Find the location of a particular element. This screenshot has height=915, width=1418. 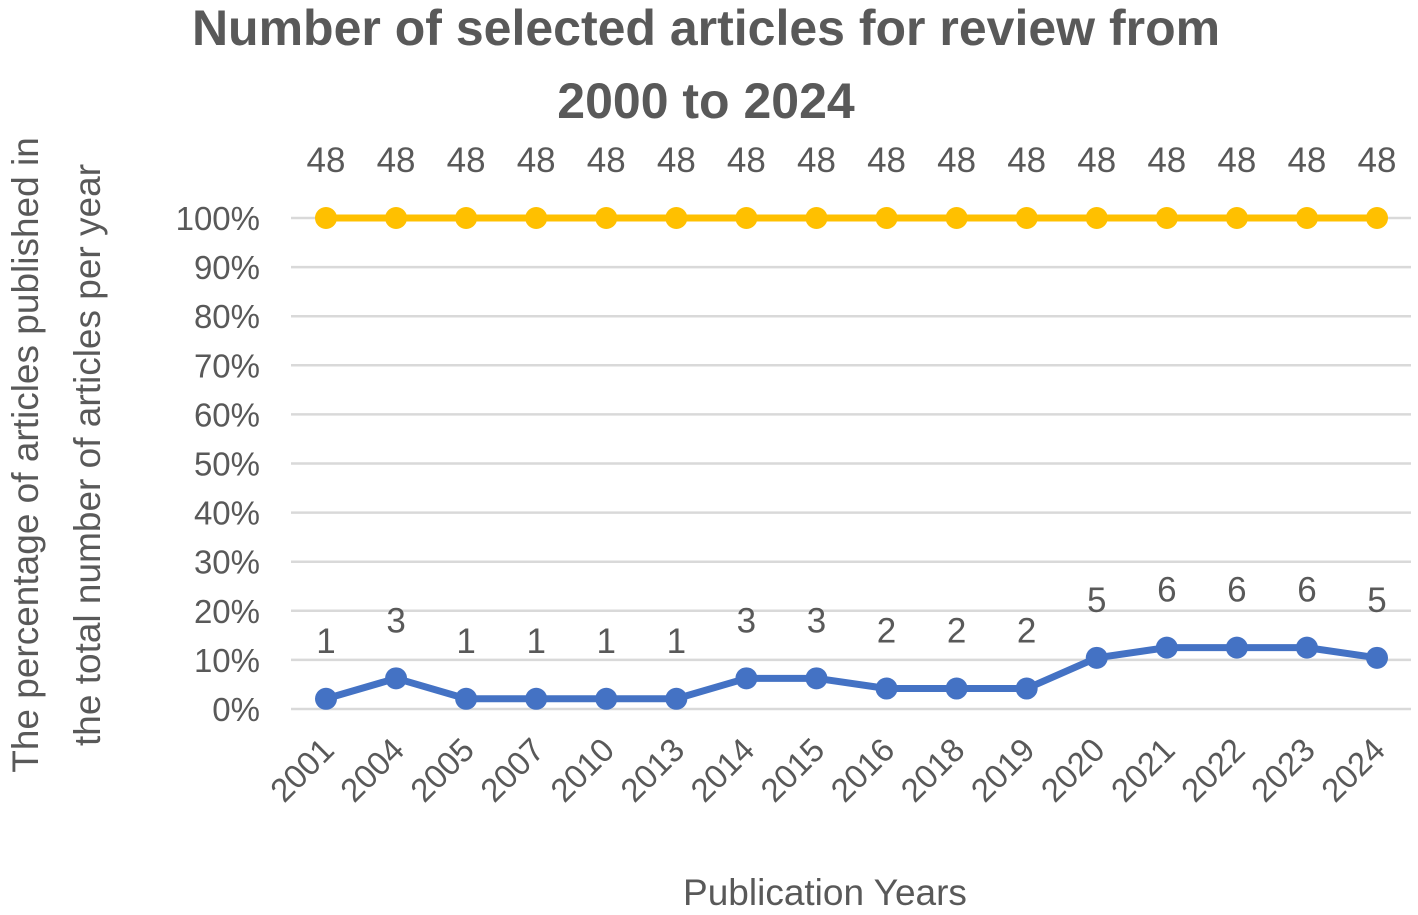

x-tick-label: 2022 is located at coordinates (1213, 770).